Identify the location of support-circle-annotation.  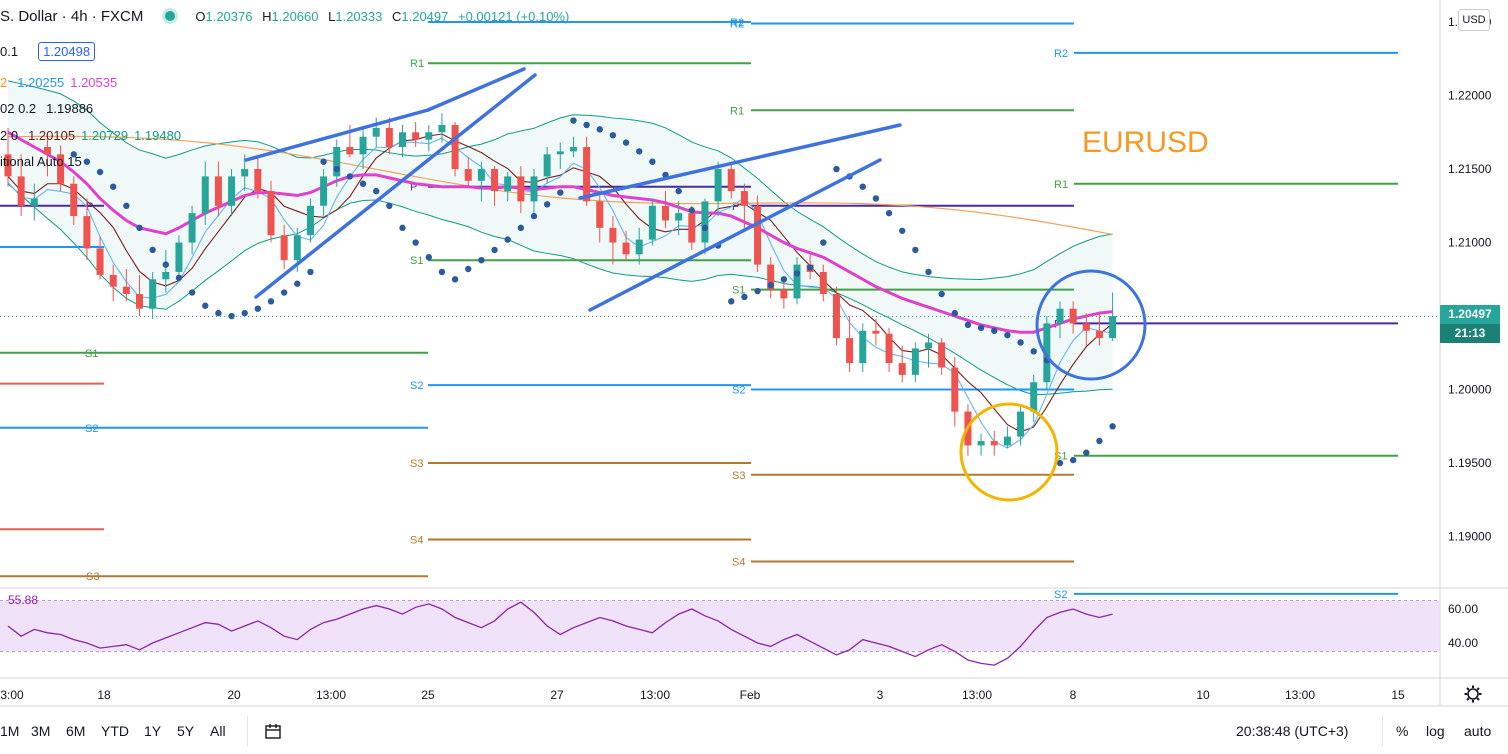
(1009, 452).